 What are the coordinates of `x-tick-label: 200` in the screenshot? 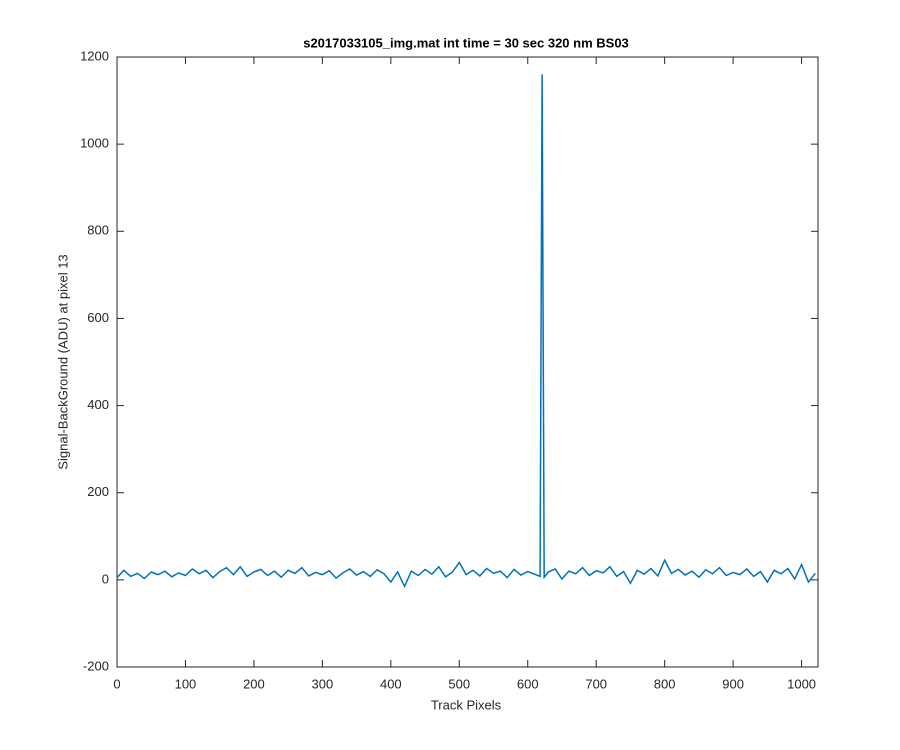 It's located at (254, 683).